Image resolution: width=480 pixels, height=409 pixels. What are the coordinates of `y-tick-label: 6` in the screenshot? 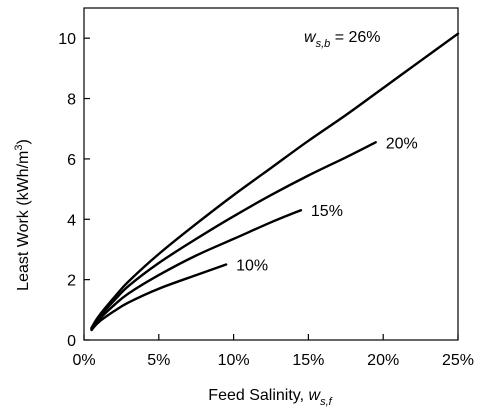 It's located at (71, 160).